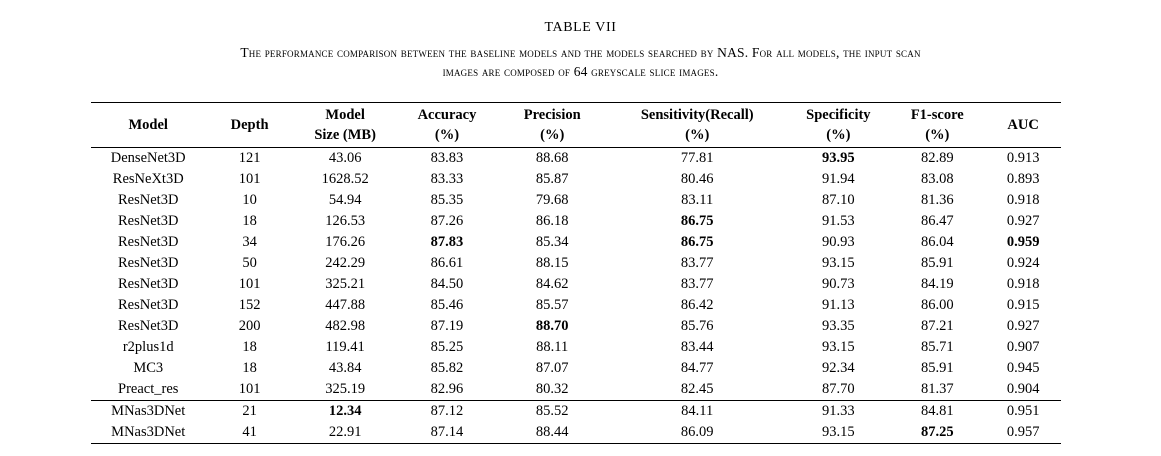 The image size is (1161, 456). What do you see at coordinates (1023, 242) in the screenshot?
I see `cell-auc-row-4: 0.959` at bounding box center [1023, 242].